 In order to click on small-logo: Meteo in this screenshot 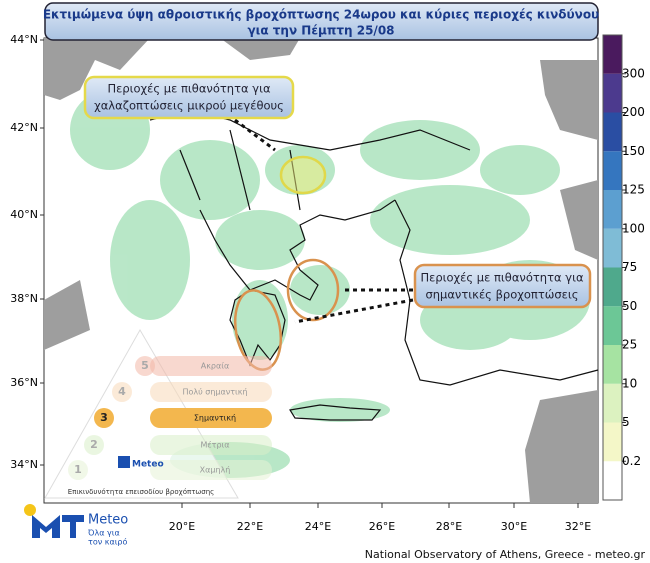, I will do `click(148, 465)`.